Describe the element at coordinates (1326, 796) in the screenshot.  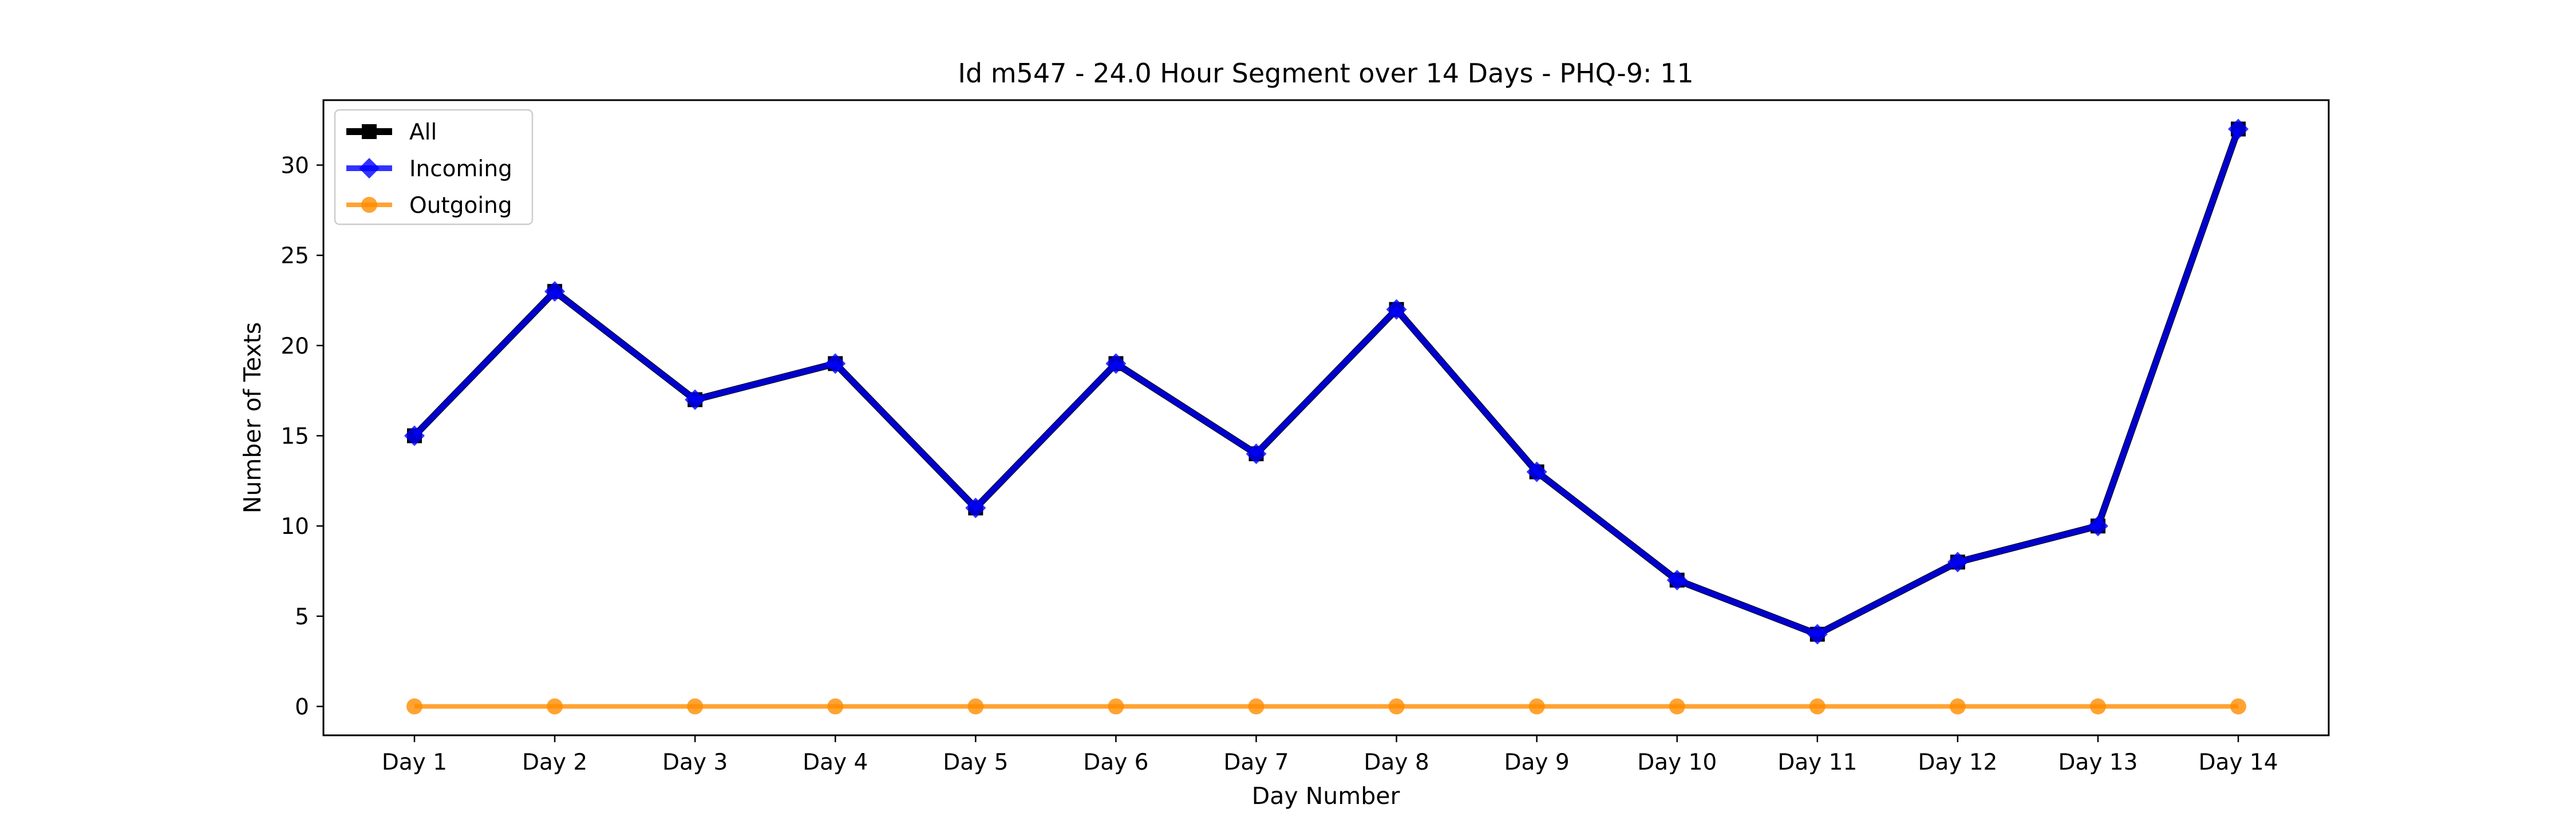
I see `x-axis-label: Day Number` at that location.